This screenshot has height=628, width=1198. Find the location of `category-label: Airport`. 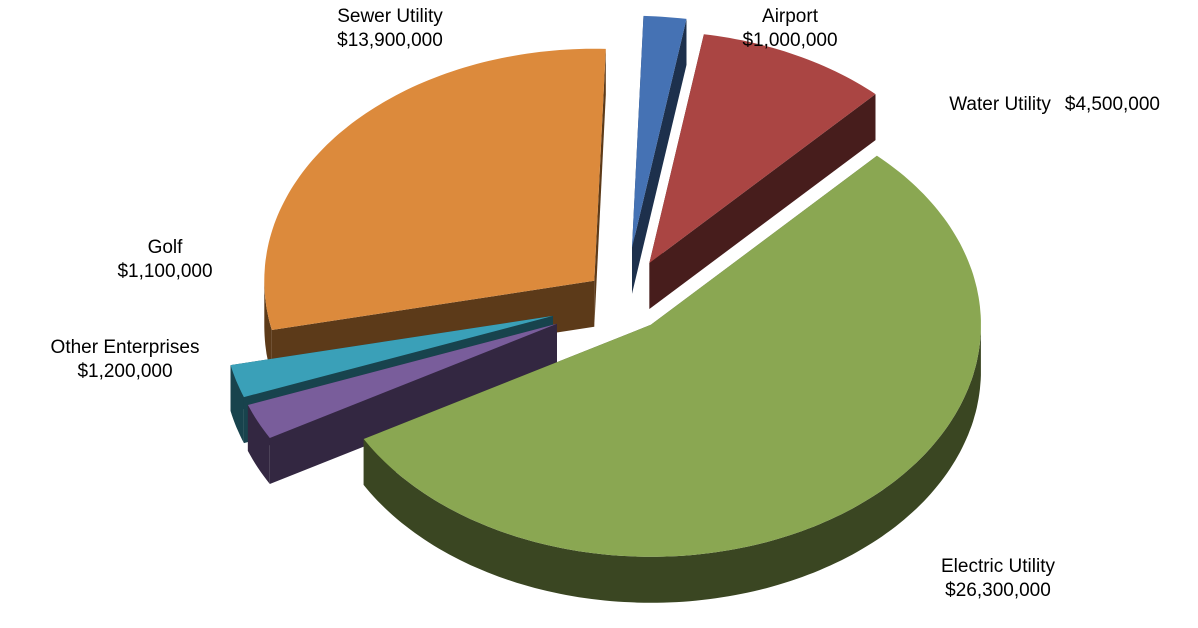

category-label: Airport is located at coordinates (790, 16).